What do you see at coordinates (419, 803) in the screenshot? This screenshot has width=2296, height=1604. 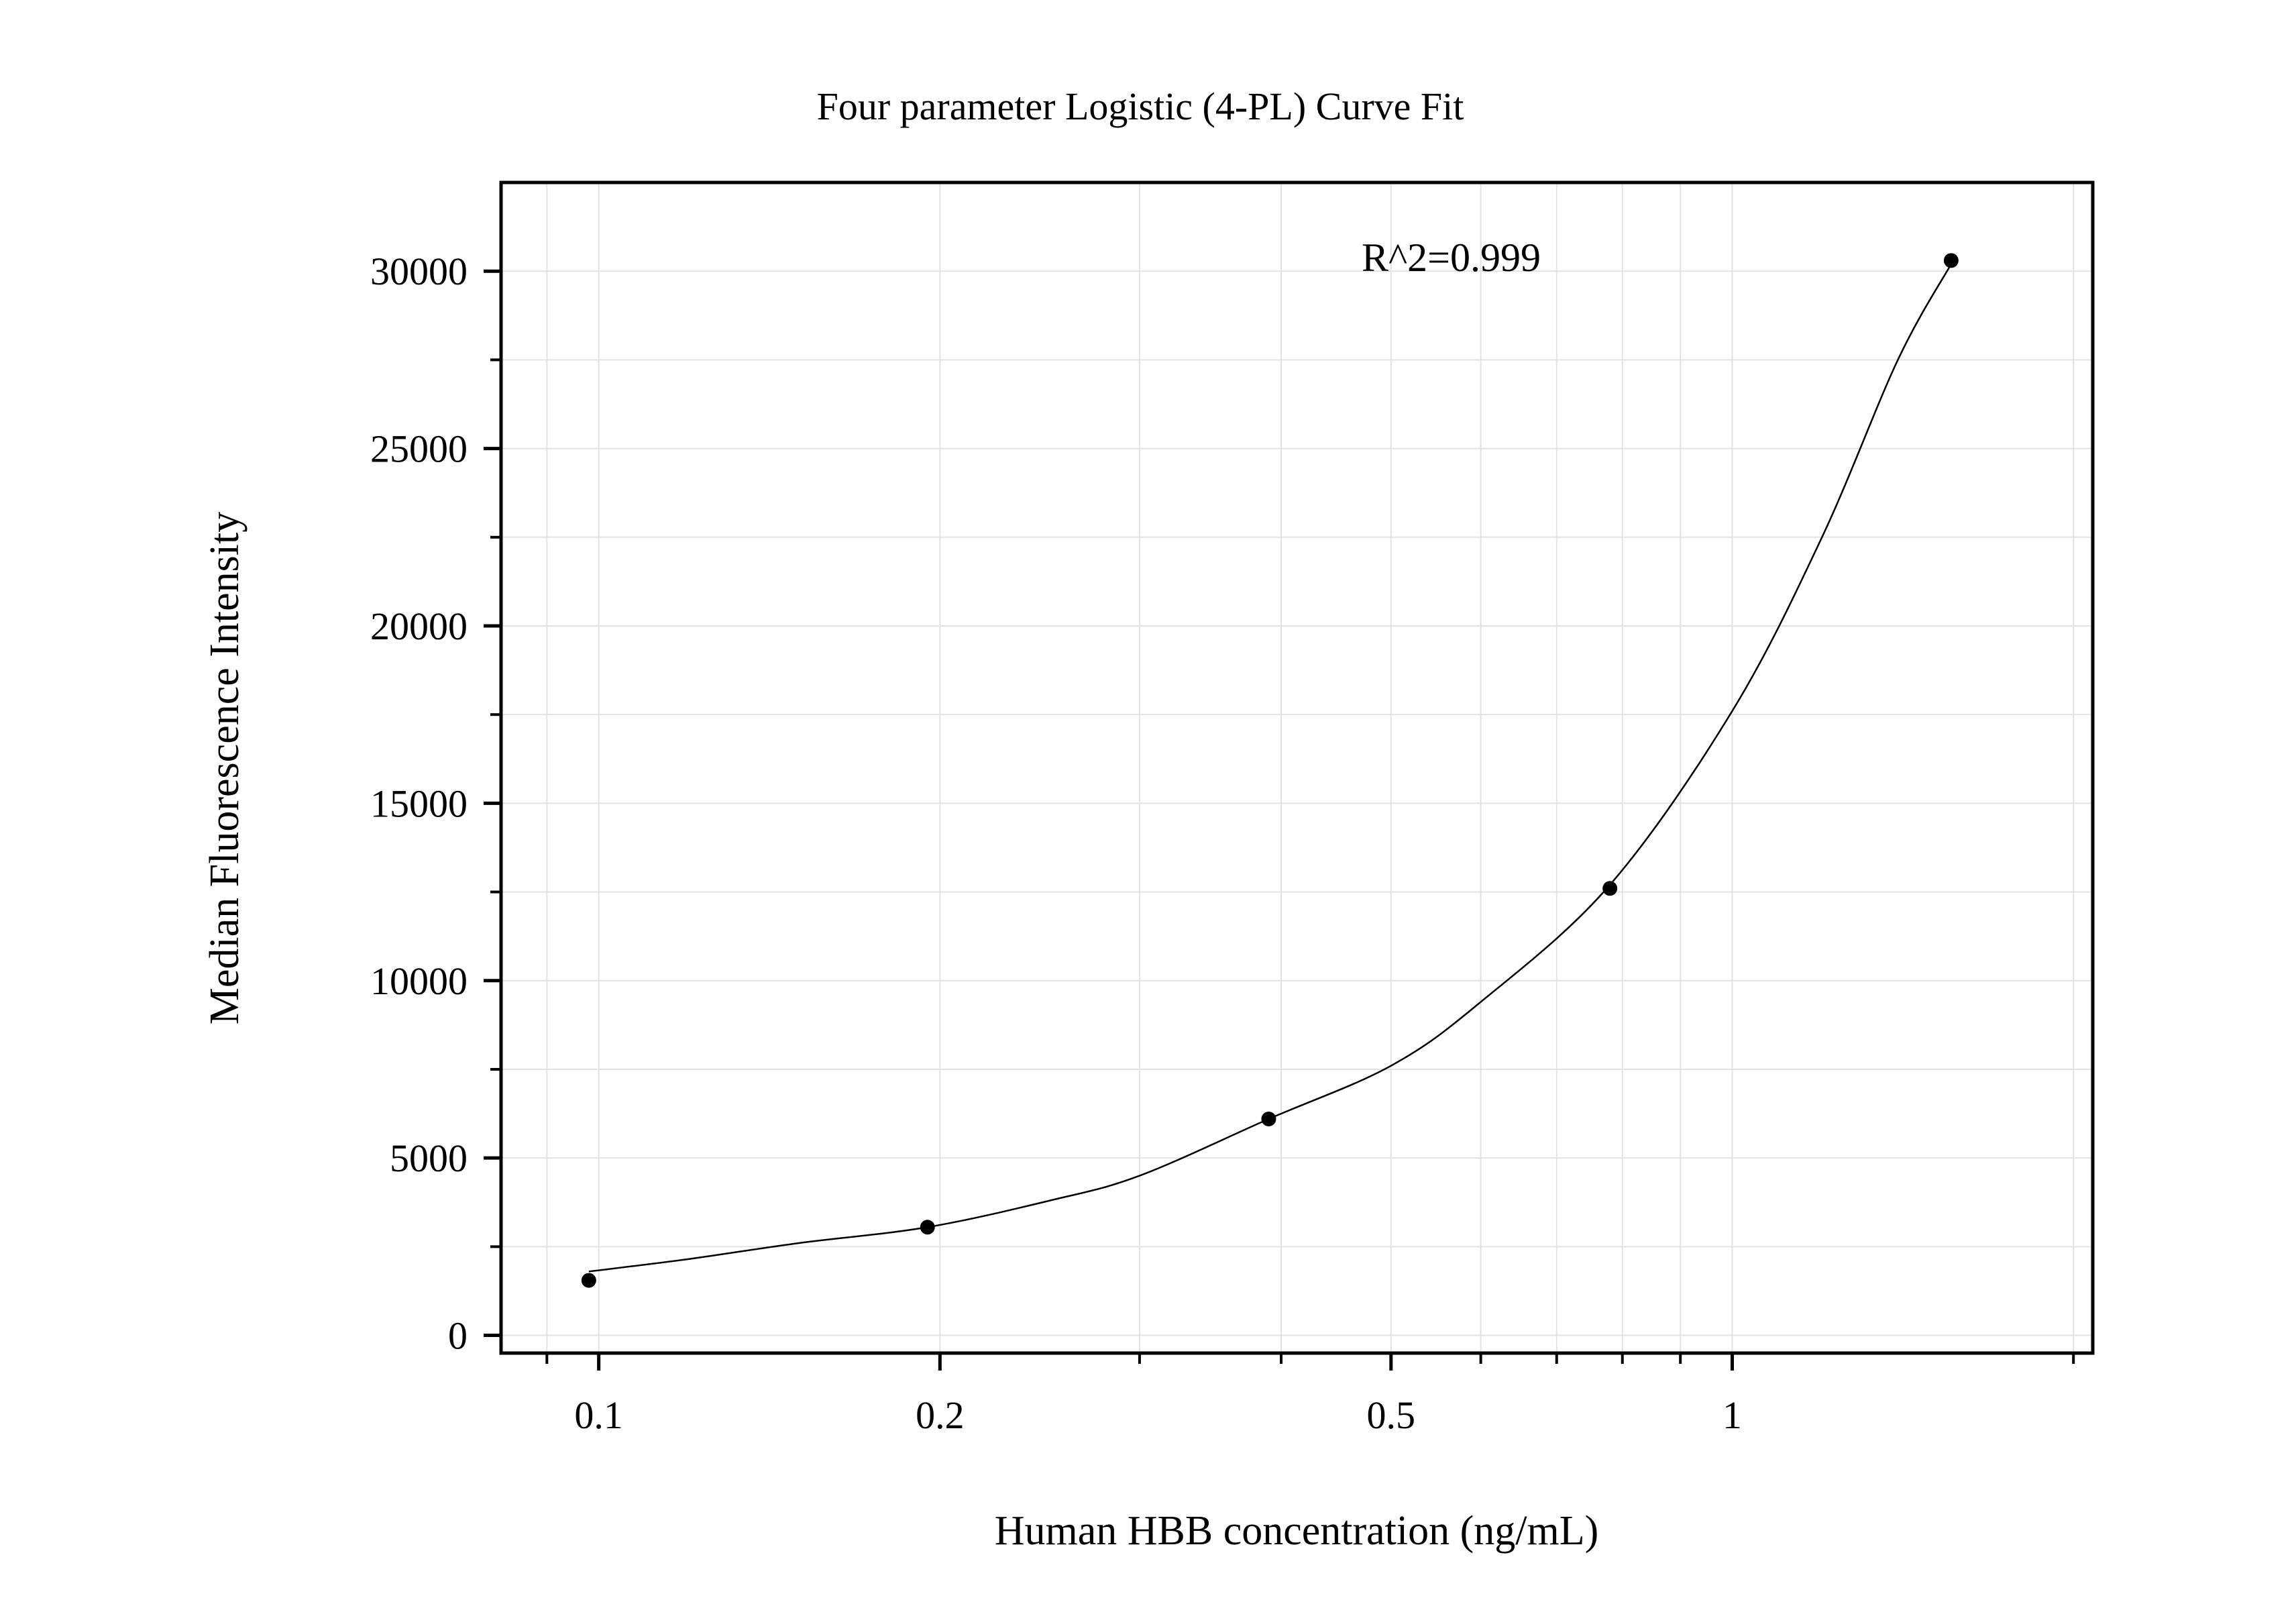 I see `y-tick-label: 15000` at bounding box center [419, 803].